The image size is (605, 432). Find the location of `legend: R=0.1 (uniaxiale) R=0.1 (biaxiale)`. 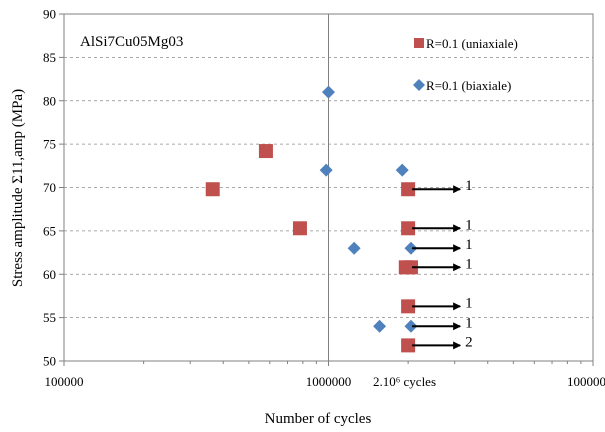

legend: R=0.1 (uniaxiale) R=0.1 (biaxiale) is located at coordinates (465, 64).